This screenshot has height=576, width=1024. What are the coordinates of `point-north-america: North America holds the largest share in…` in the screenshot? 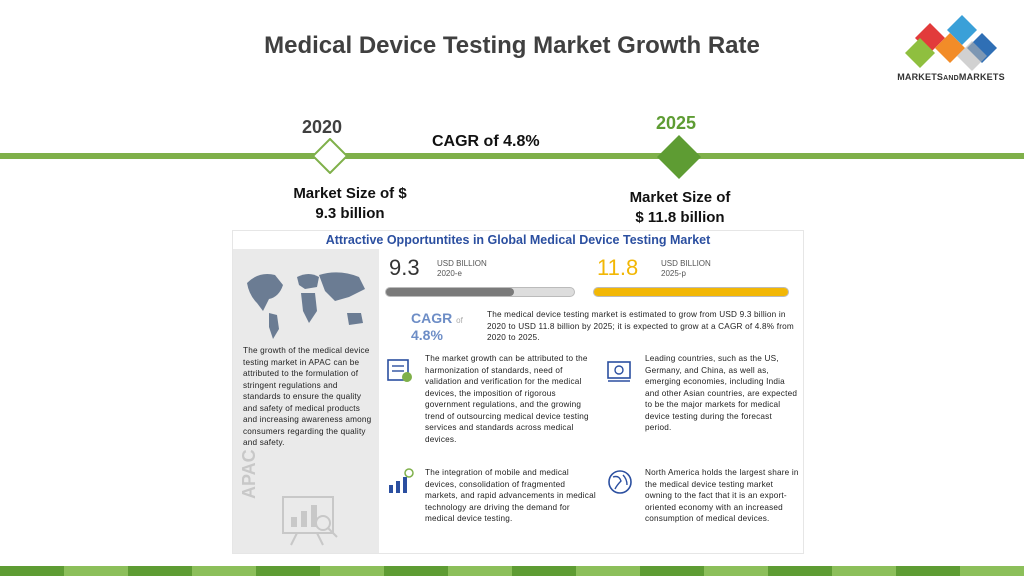 It's located at (722, 495).